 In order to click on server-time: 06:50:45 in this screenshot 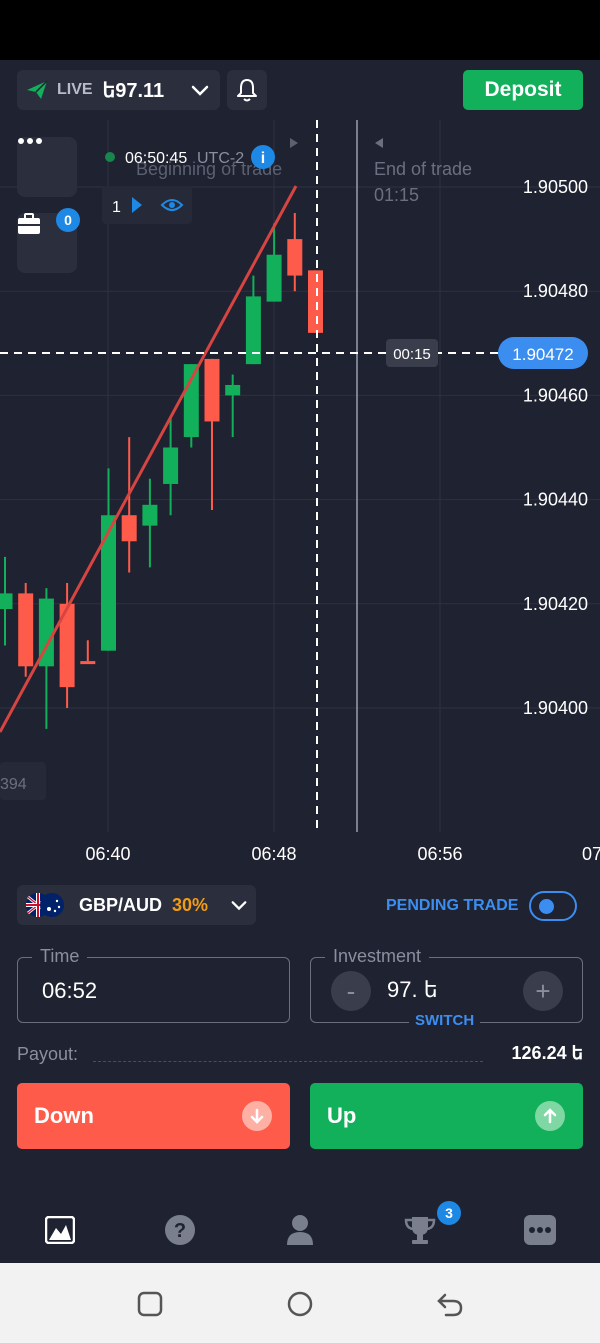, I will do `click(156, 158)`.